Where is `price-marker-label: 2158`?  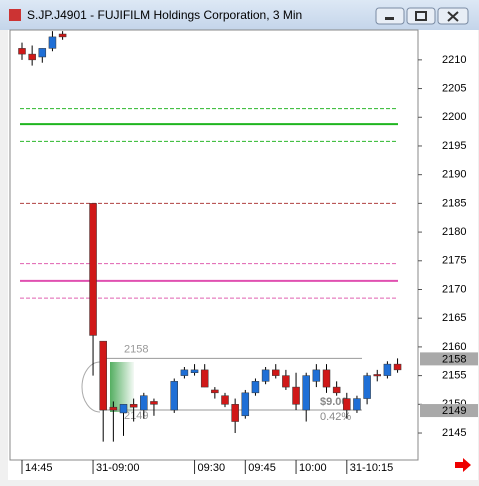
price-marker-label: 2158 is located at coordinates (454, 359).